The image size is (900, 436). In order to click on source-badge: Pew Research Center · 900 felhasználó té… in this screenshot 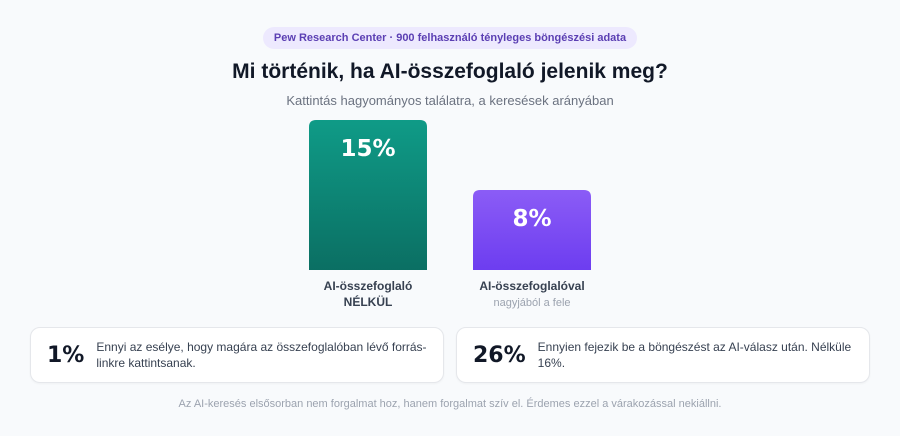, I will do `click(450, 38)`.